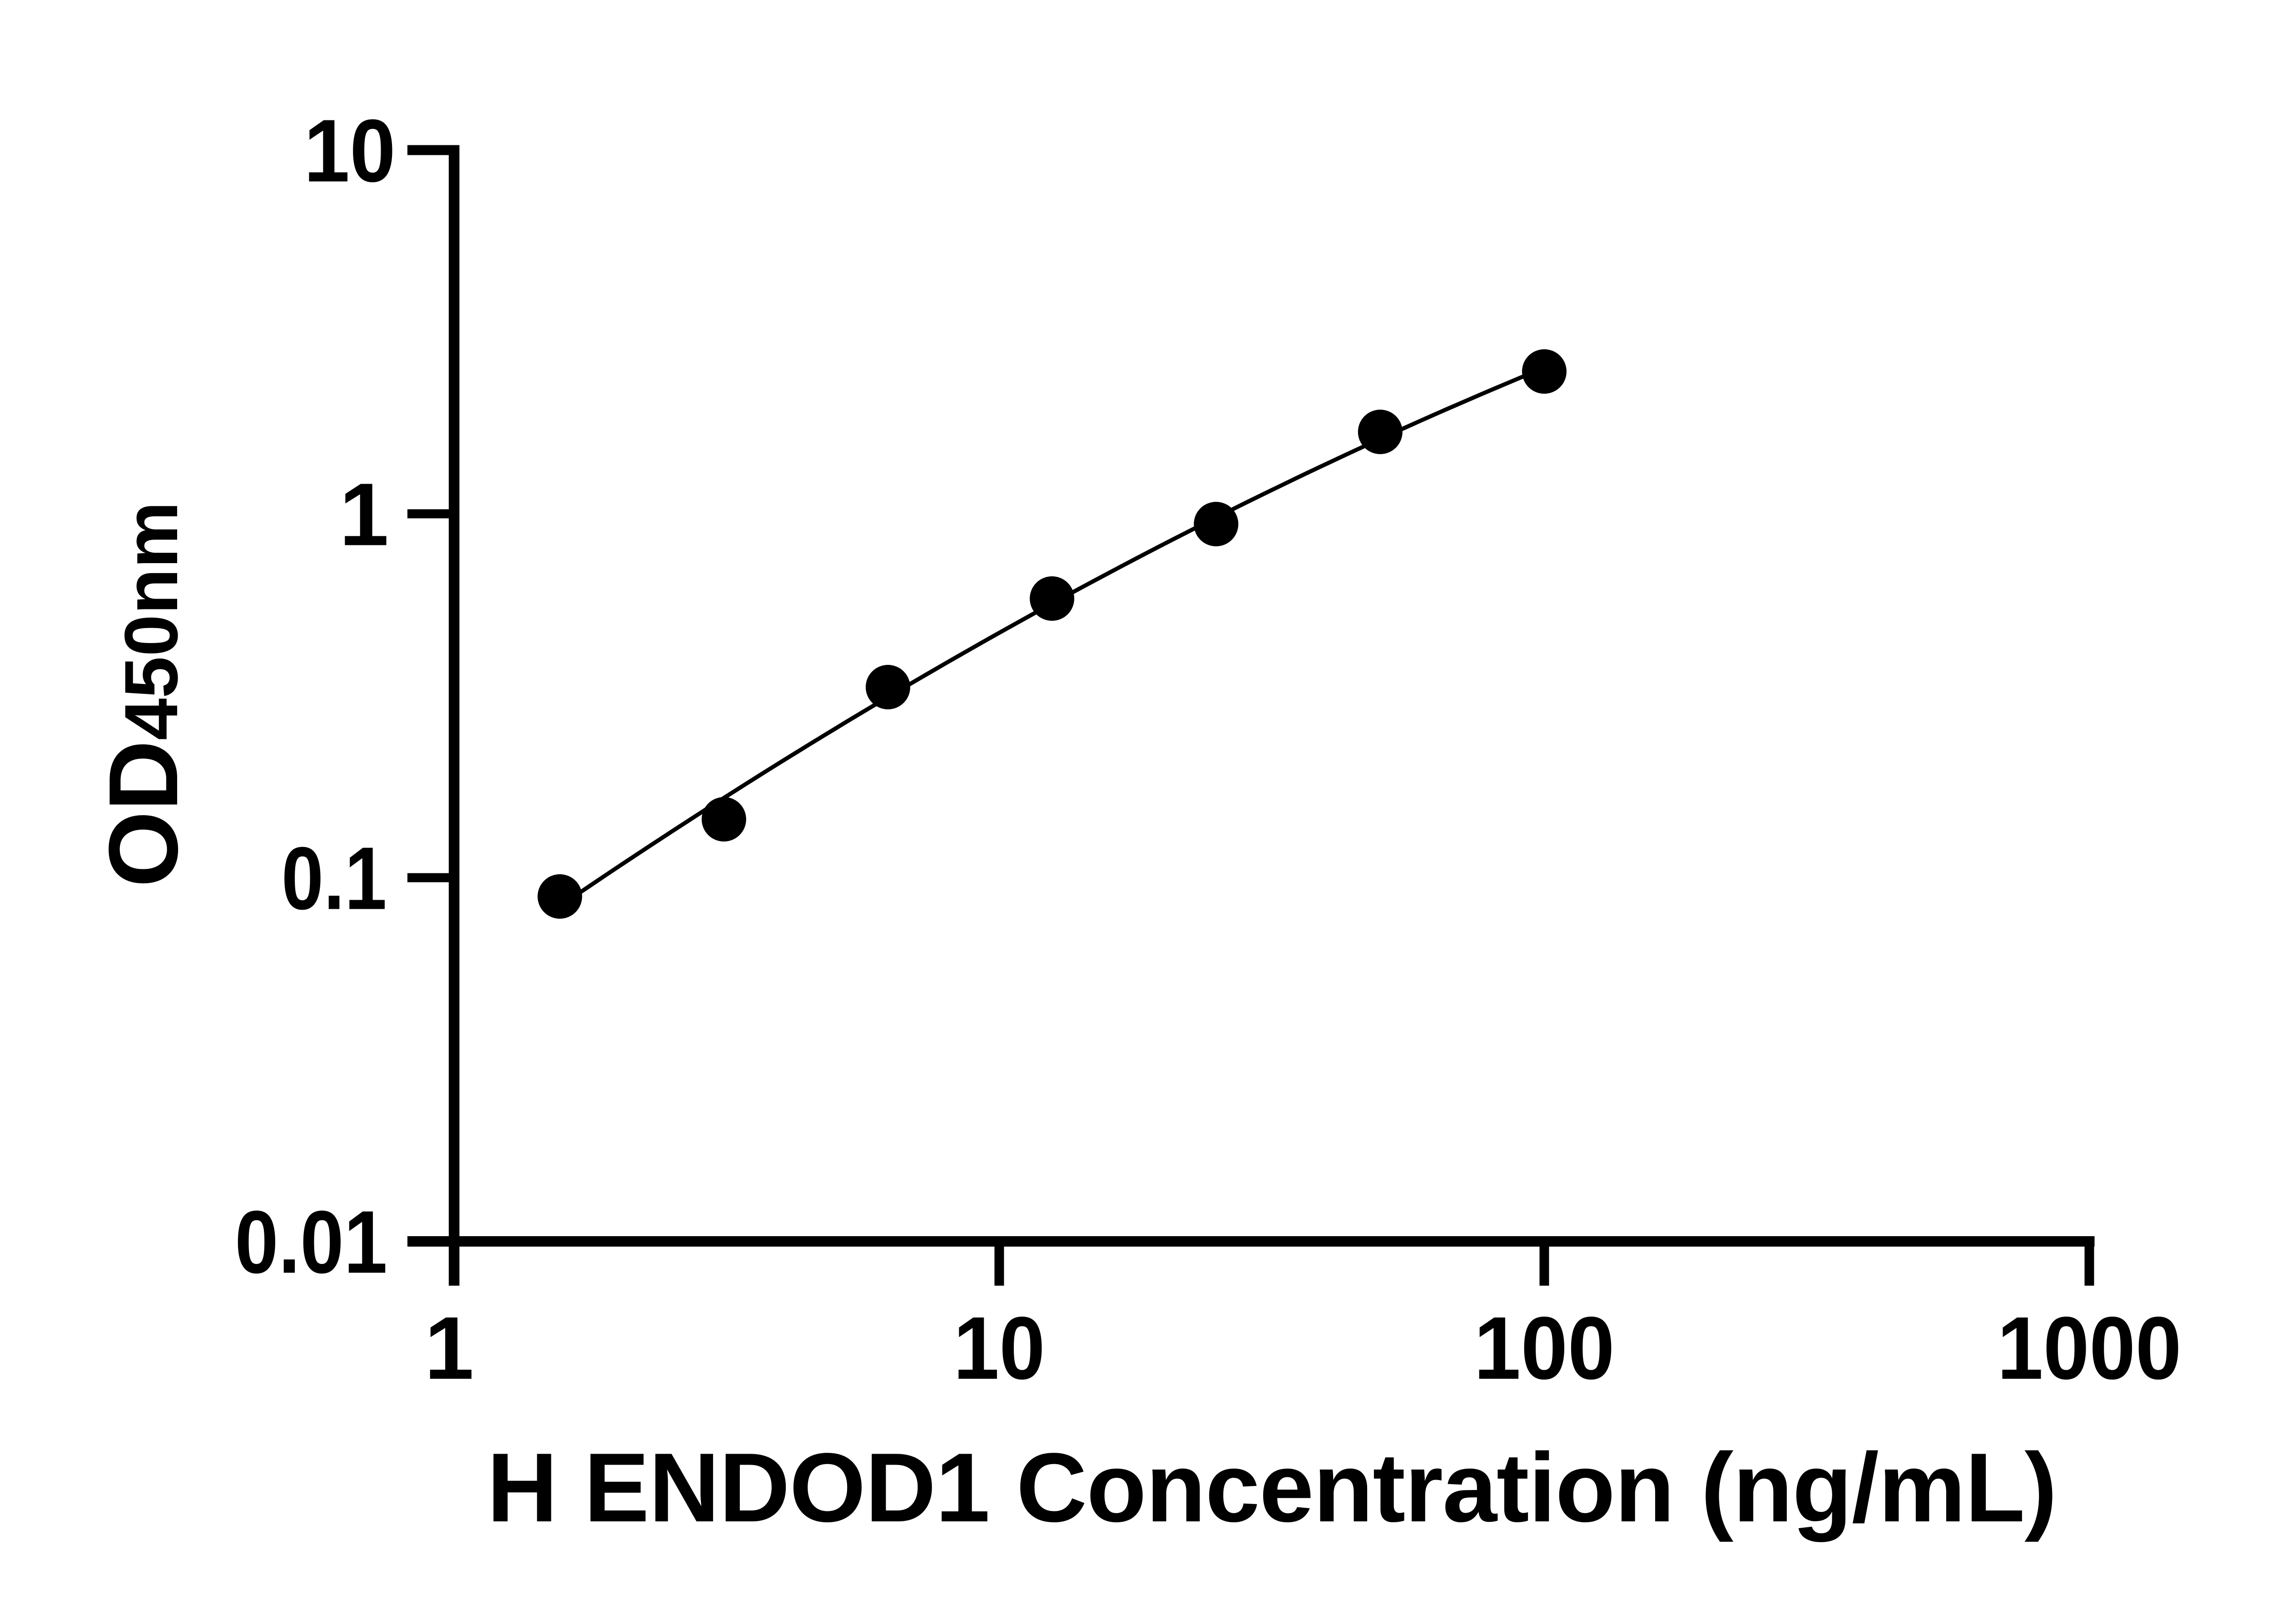 Image resolution: width=2271 pixels, height=1624 pixels. I want to click on svg-text: 0.1, so click(334, 878).